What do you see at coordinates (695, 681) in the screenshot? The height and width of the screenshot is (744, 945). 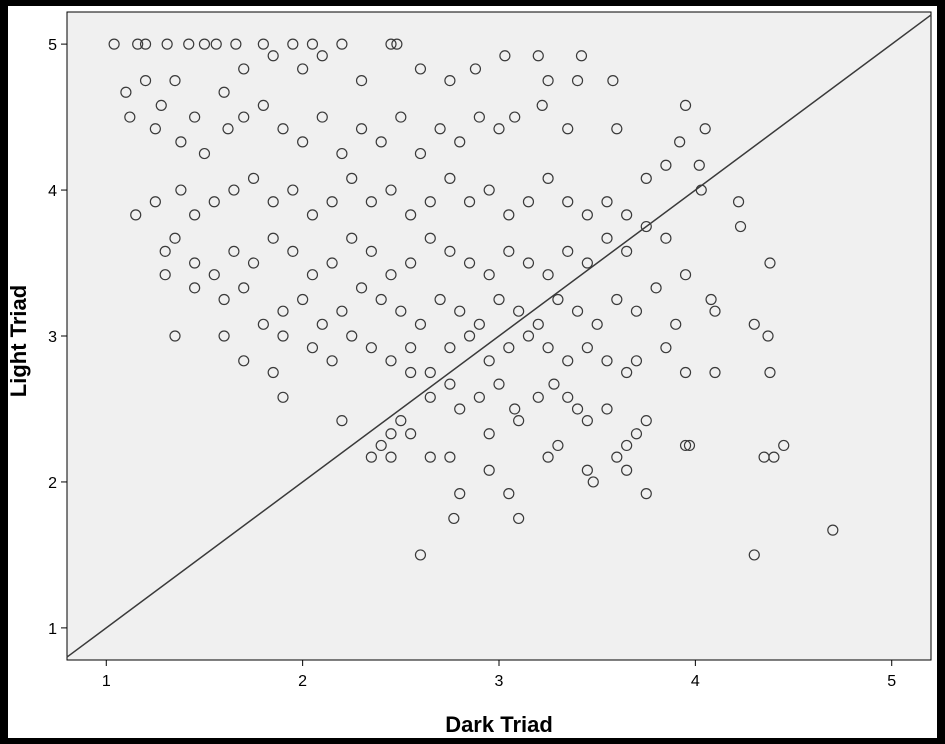 I see `x-tick-label: 4` at bounding box center [695, 681].